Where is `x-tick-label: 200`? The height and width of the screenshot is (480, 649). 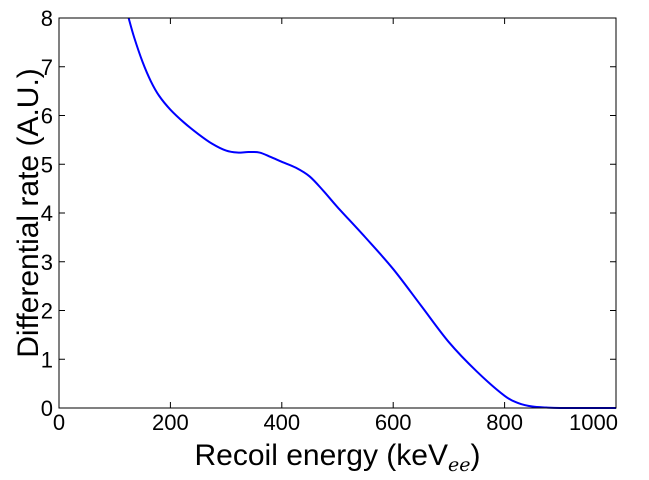
x-tick-label: 200 is located at coordinates (170, 422).